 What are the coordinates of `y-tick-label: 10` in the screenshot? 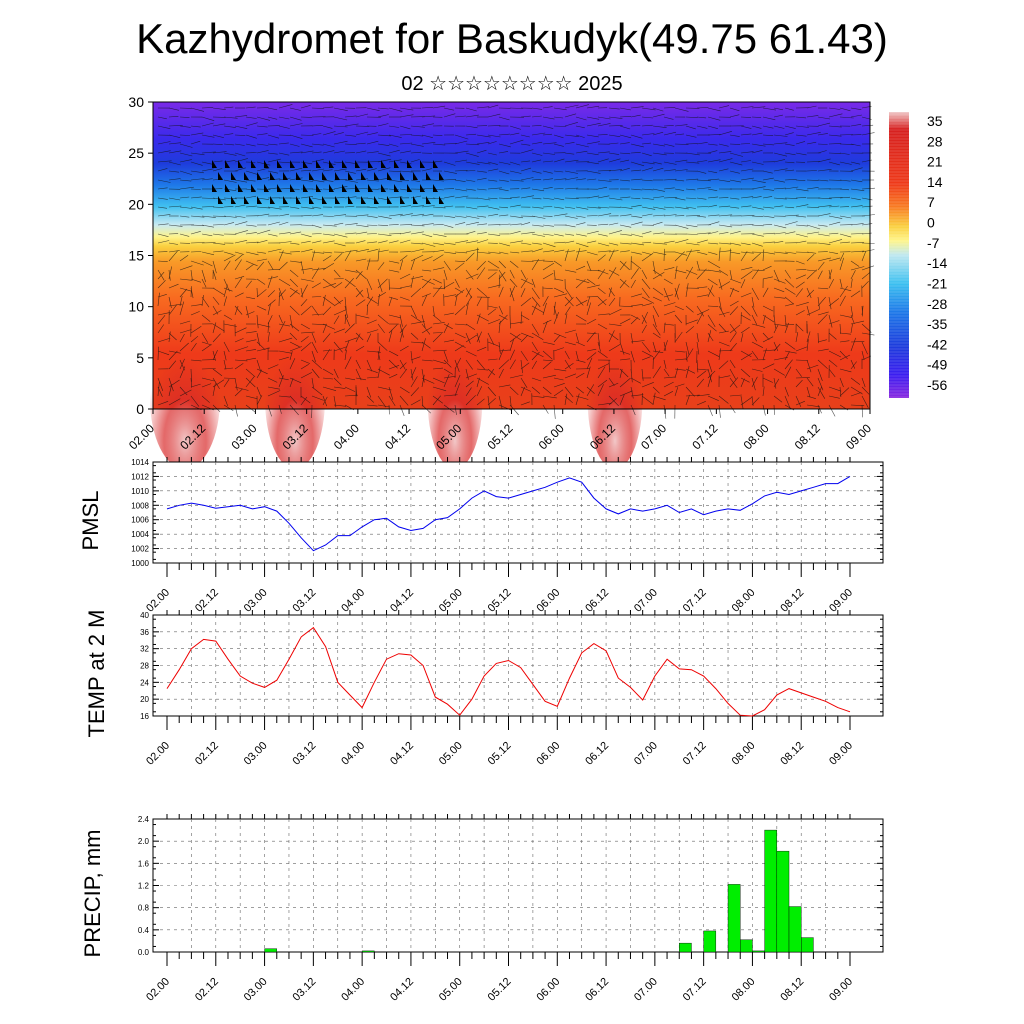 It's located at (136, 307).